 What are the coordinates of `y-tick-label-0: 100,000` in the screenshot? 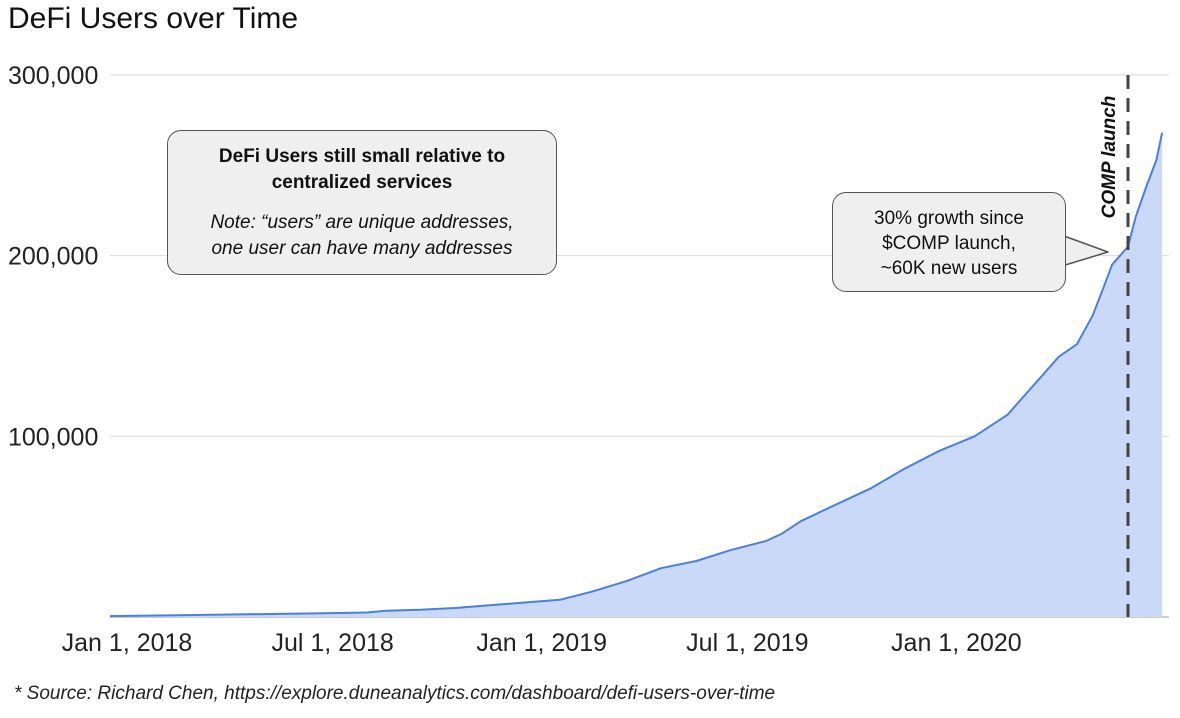 It's located at (53, 437).